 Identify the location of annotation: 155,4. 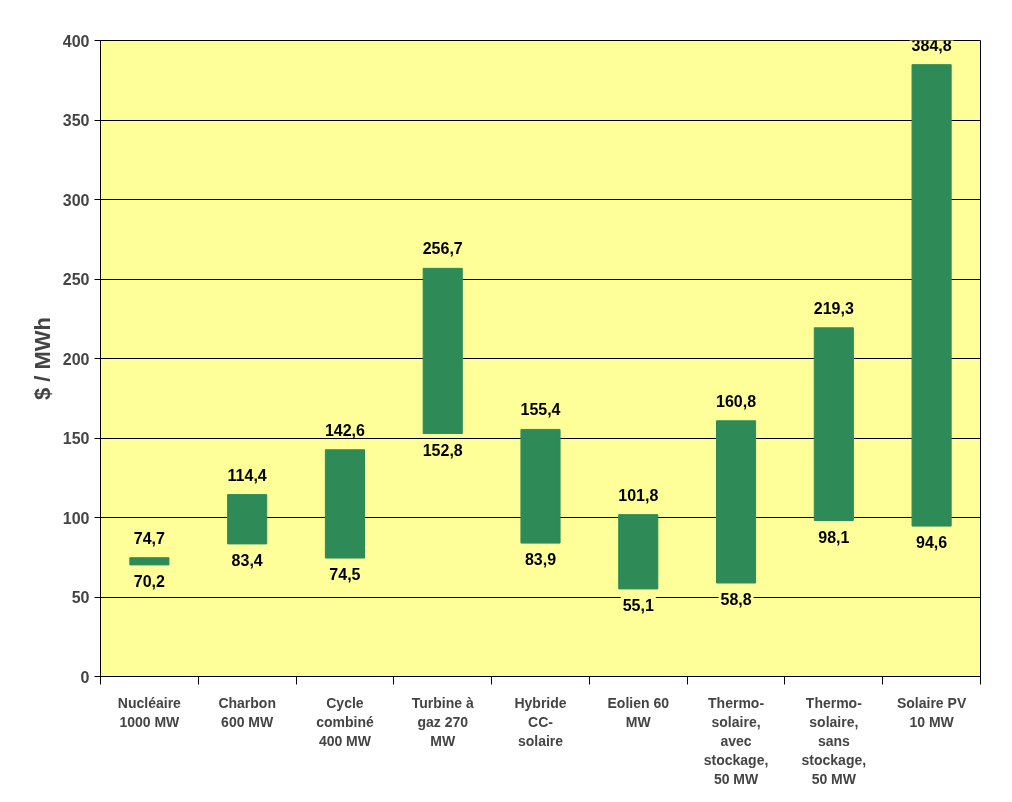
(540, 410).